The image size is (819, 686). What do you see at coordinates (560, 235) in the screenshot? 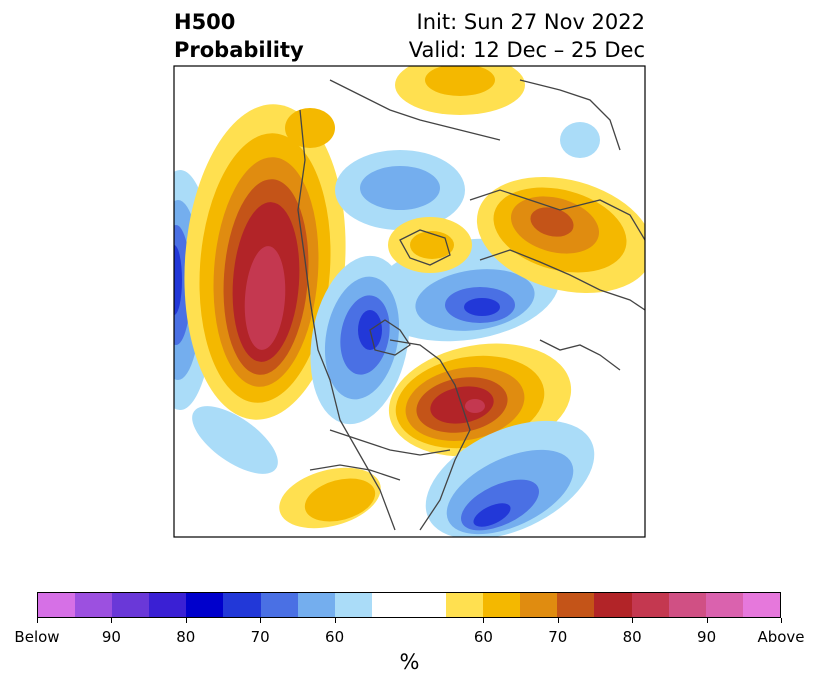
I see `anomaly-europe-above` at bounding box center [560, 235].